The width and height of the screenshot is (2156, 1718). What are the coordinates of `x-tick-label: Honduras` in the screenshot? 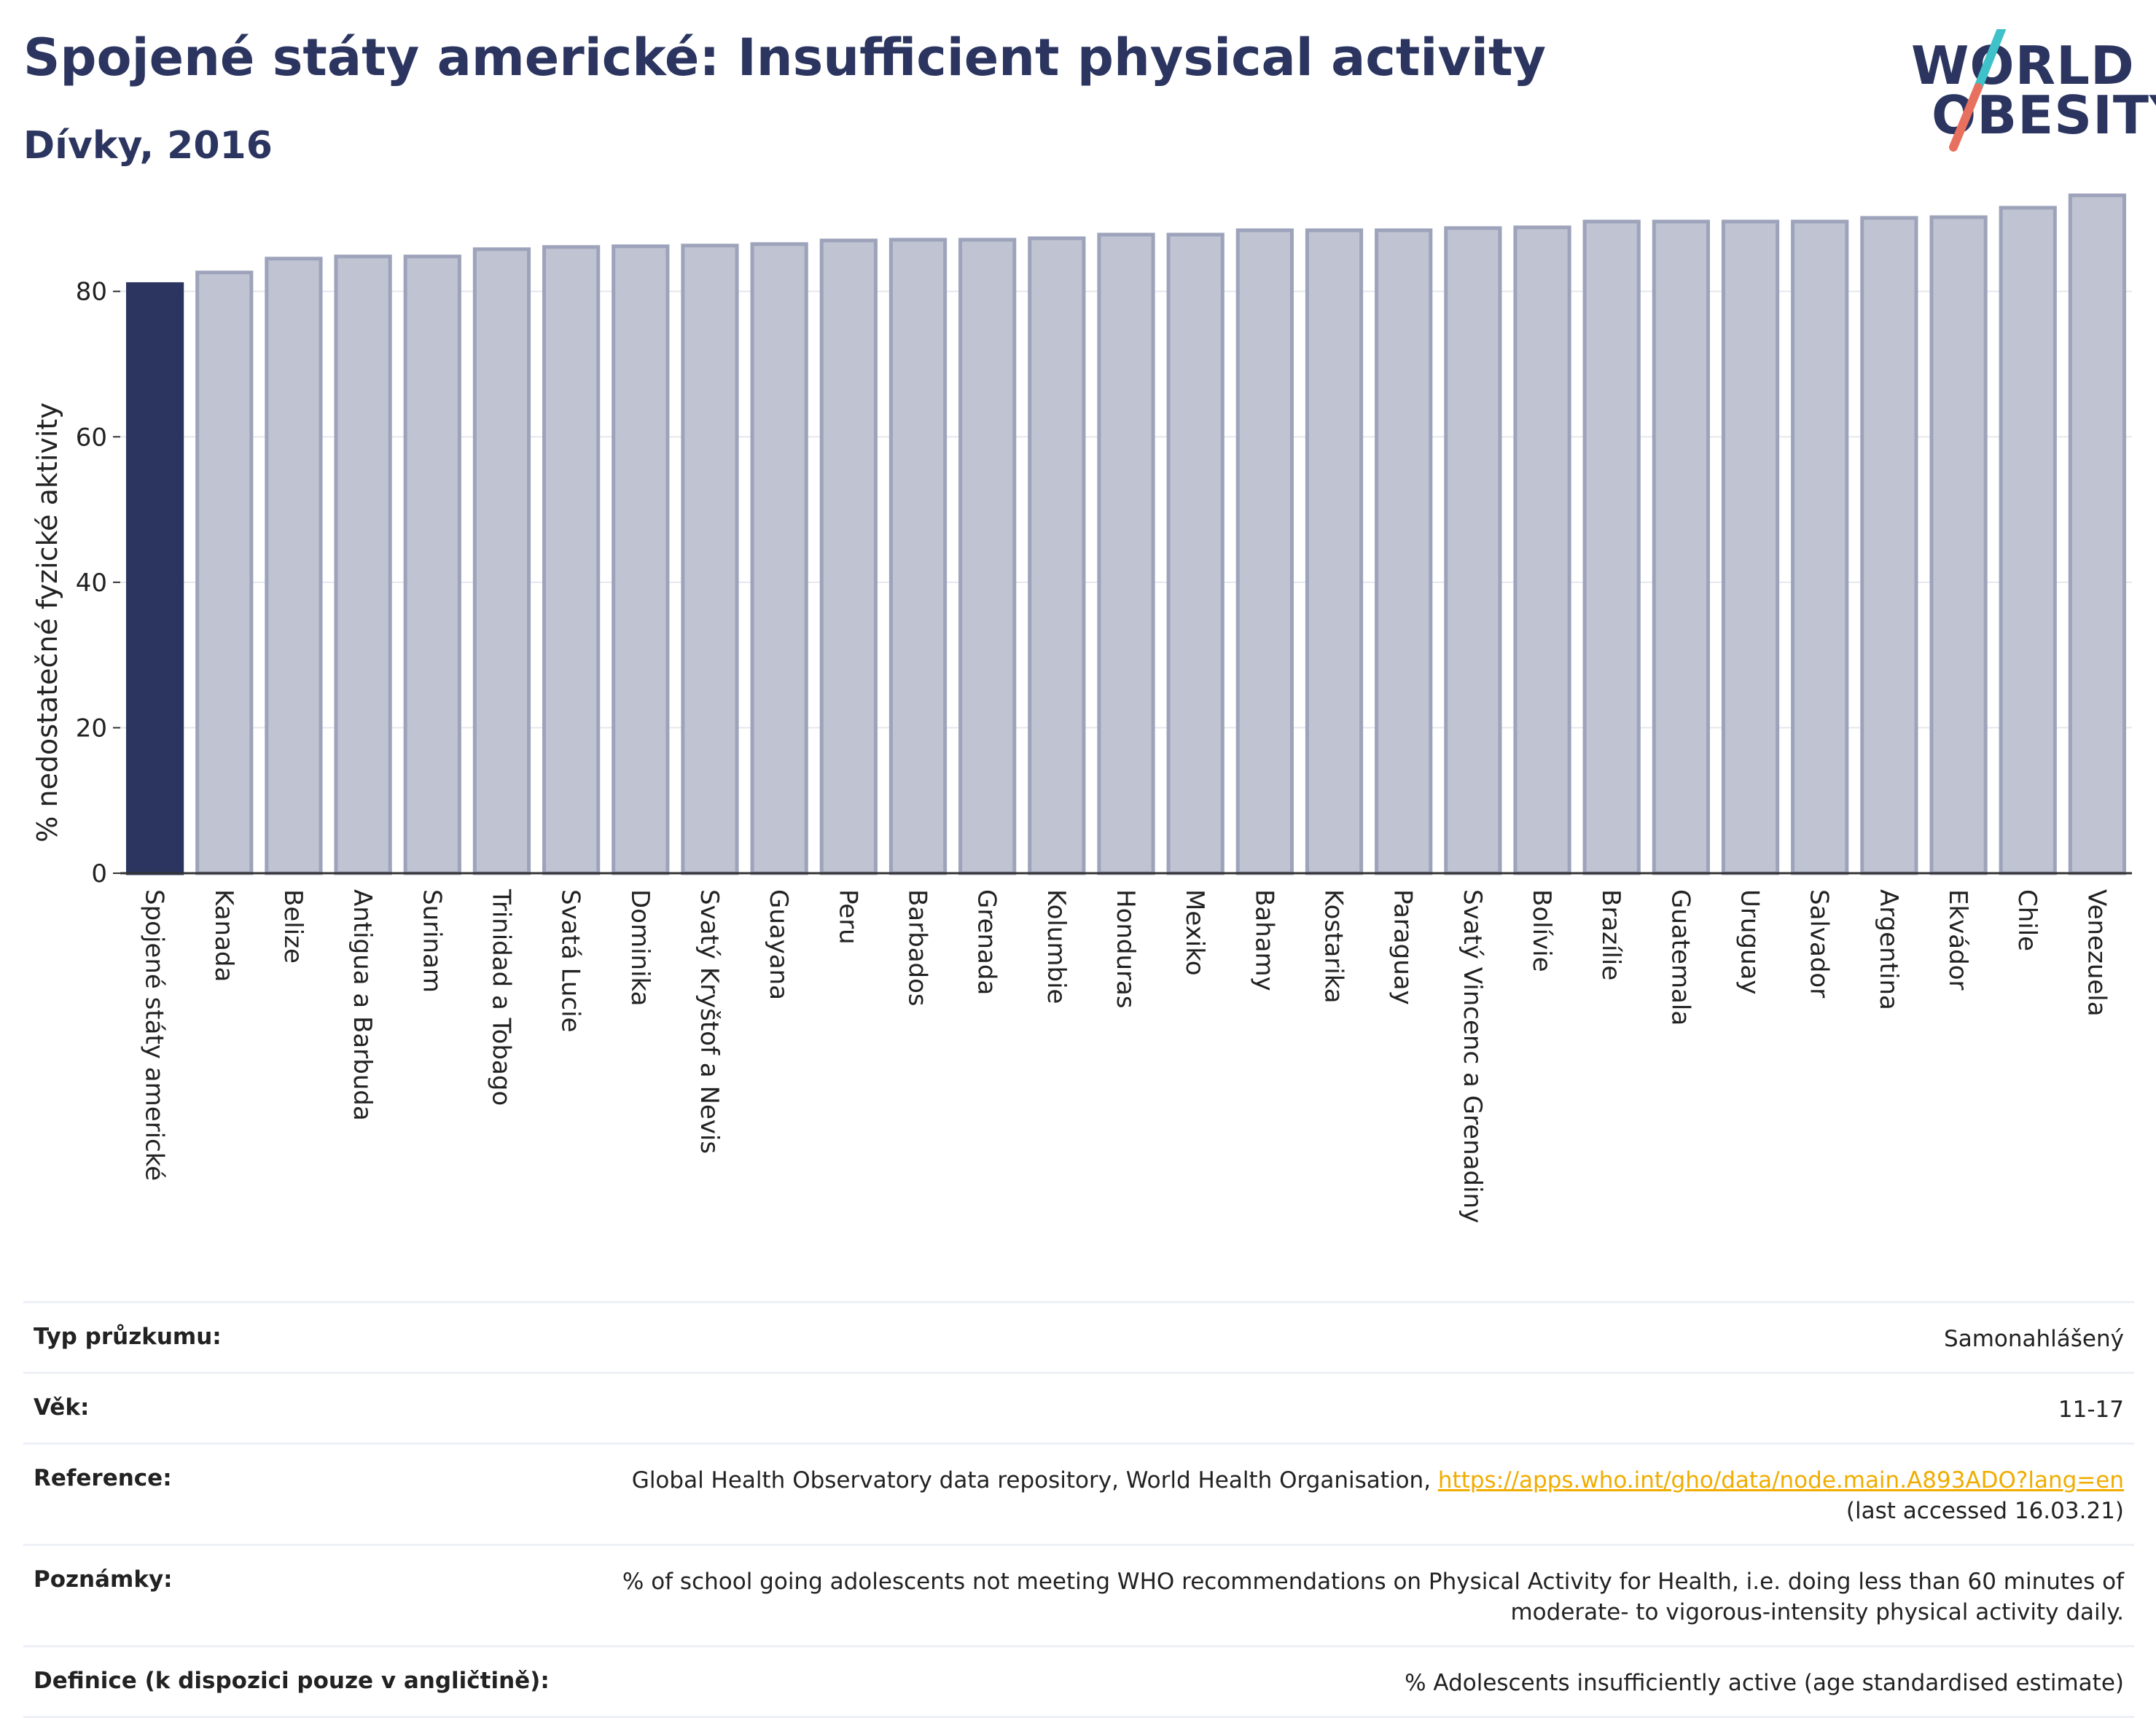 It's located at (1126, 949).